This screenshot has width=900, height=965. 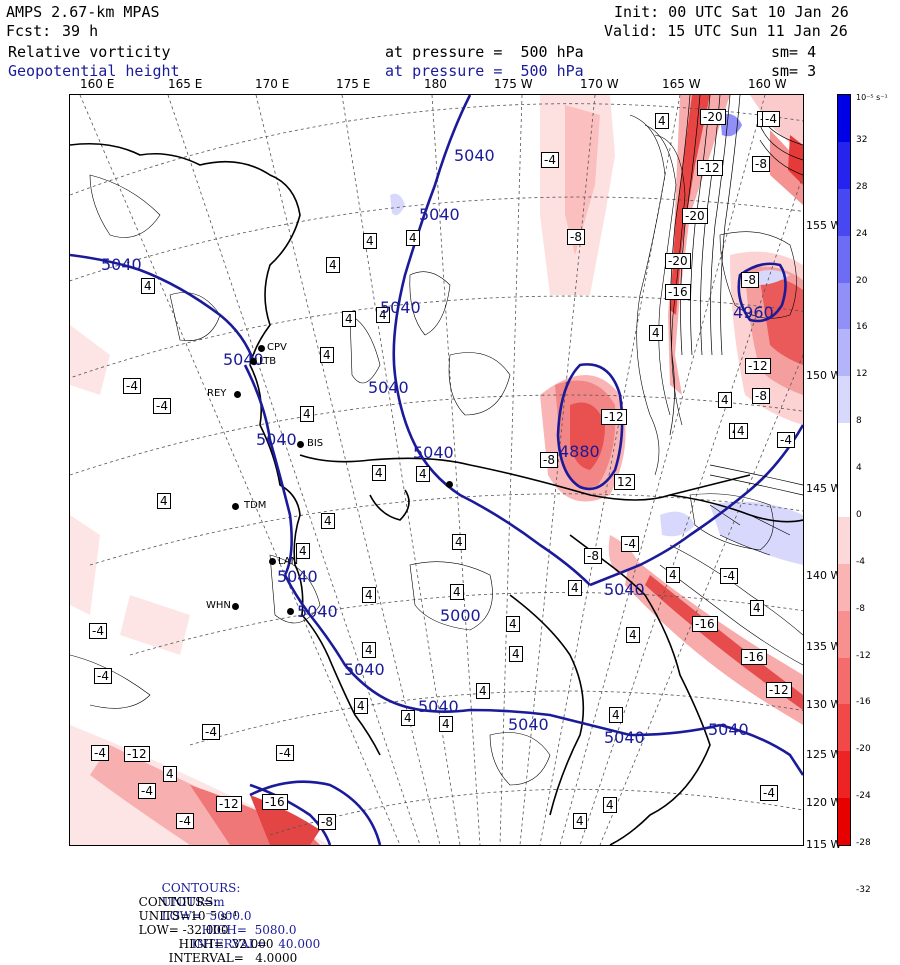 What do you see at coordinates (484, 52) in the screenshot?
I see `field1-level: at pressure = 500 hPa` at bounding box center [484, 52].